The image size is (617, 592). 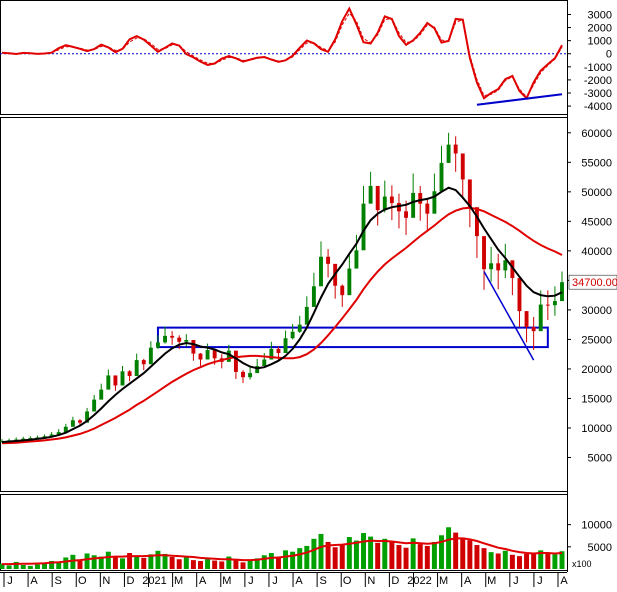 I want to click on osc-axis-tick-label: -2000, so click(x=598, y=81).